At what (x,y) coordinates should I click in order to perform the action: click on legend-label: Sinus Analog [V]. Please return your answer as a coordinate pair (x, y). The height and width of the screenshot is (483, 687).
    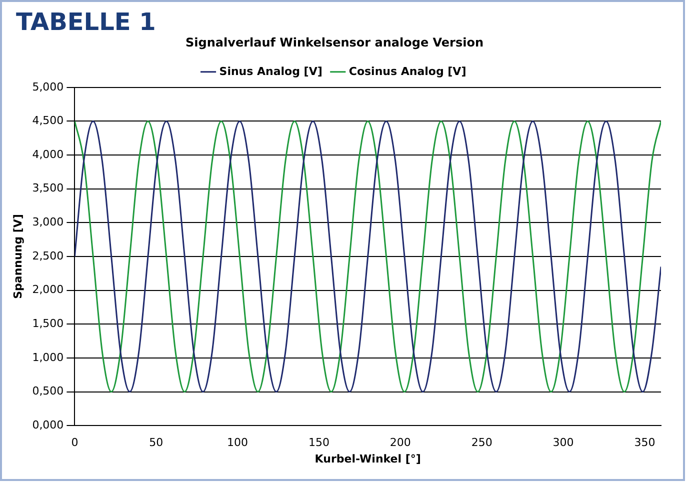
    Looking at the image, I should click on (270, 71).